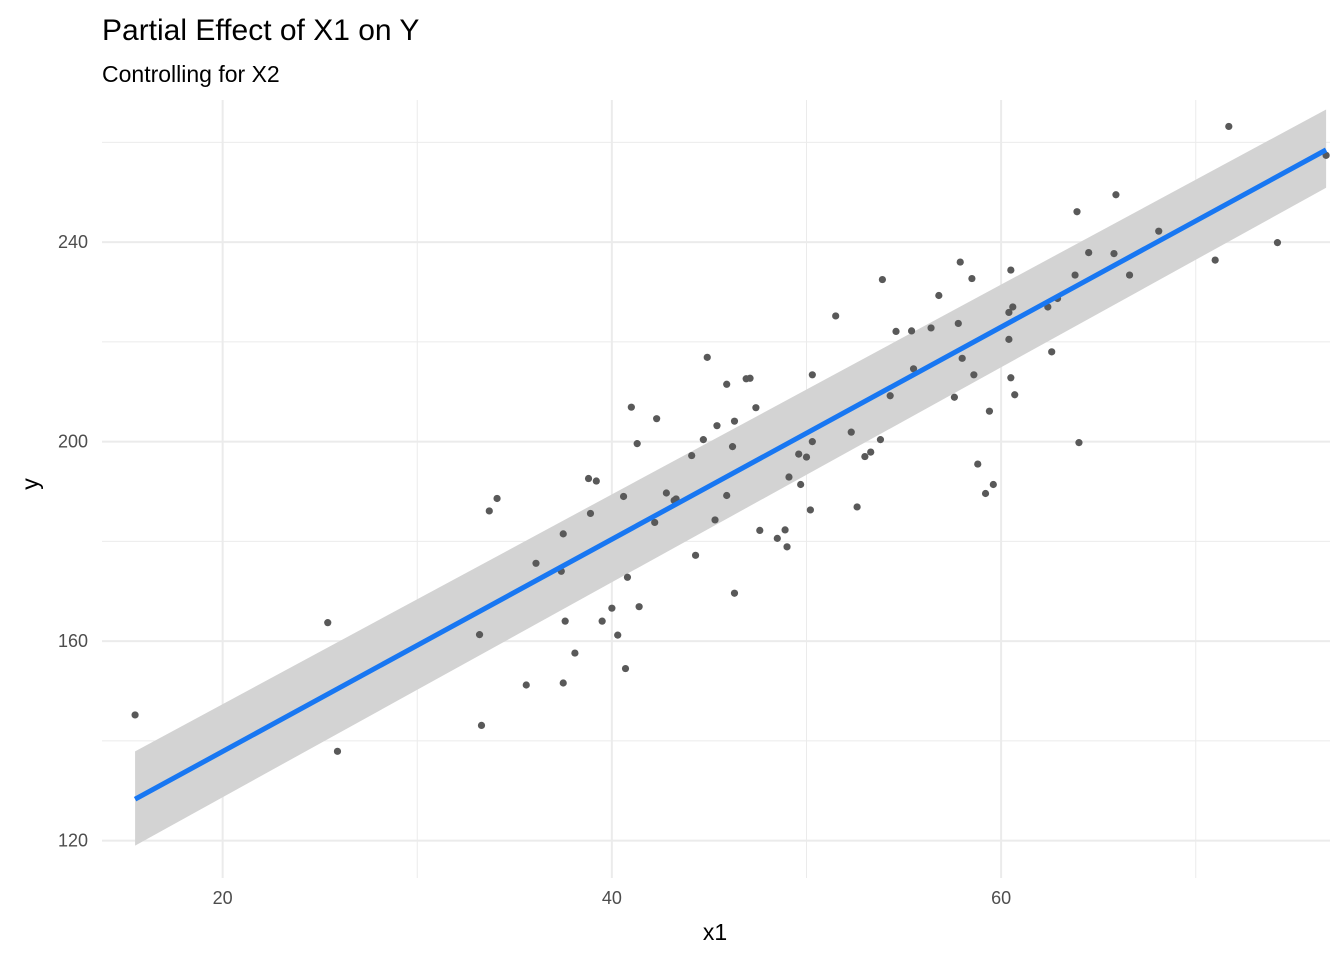  I want to click on x-axis-tick-labels: 20 40 60, so click(612, 898).